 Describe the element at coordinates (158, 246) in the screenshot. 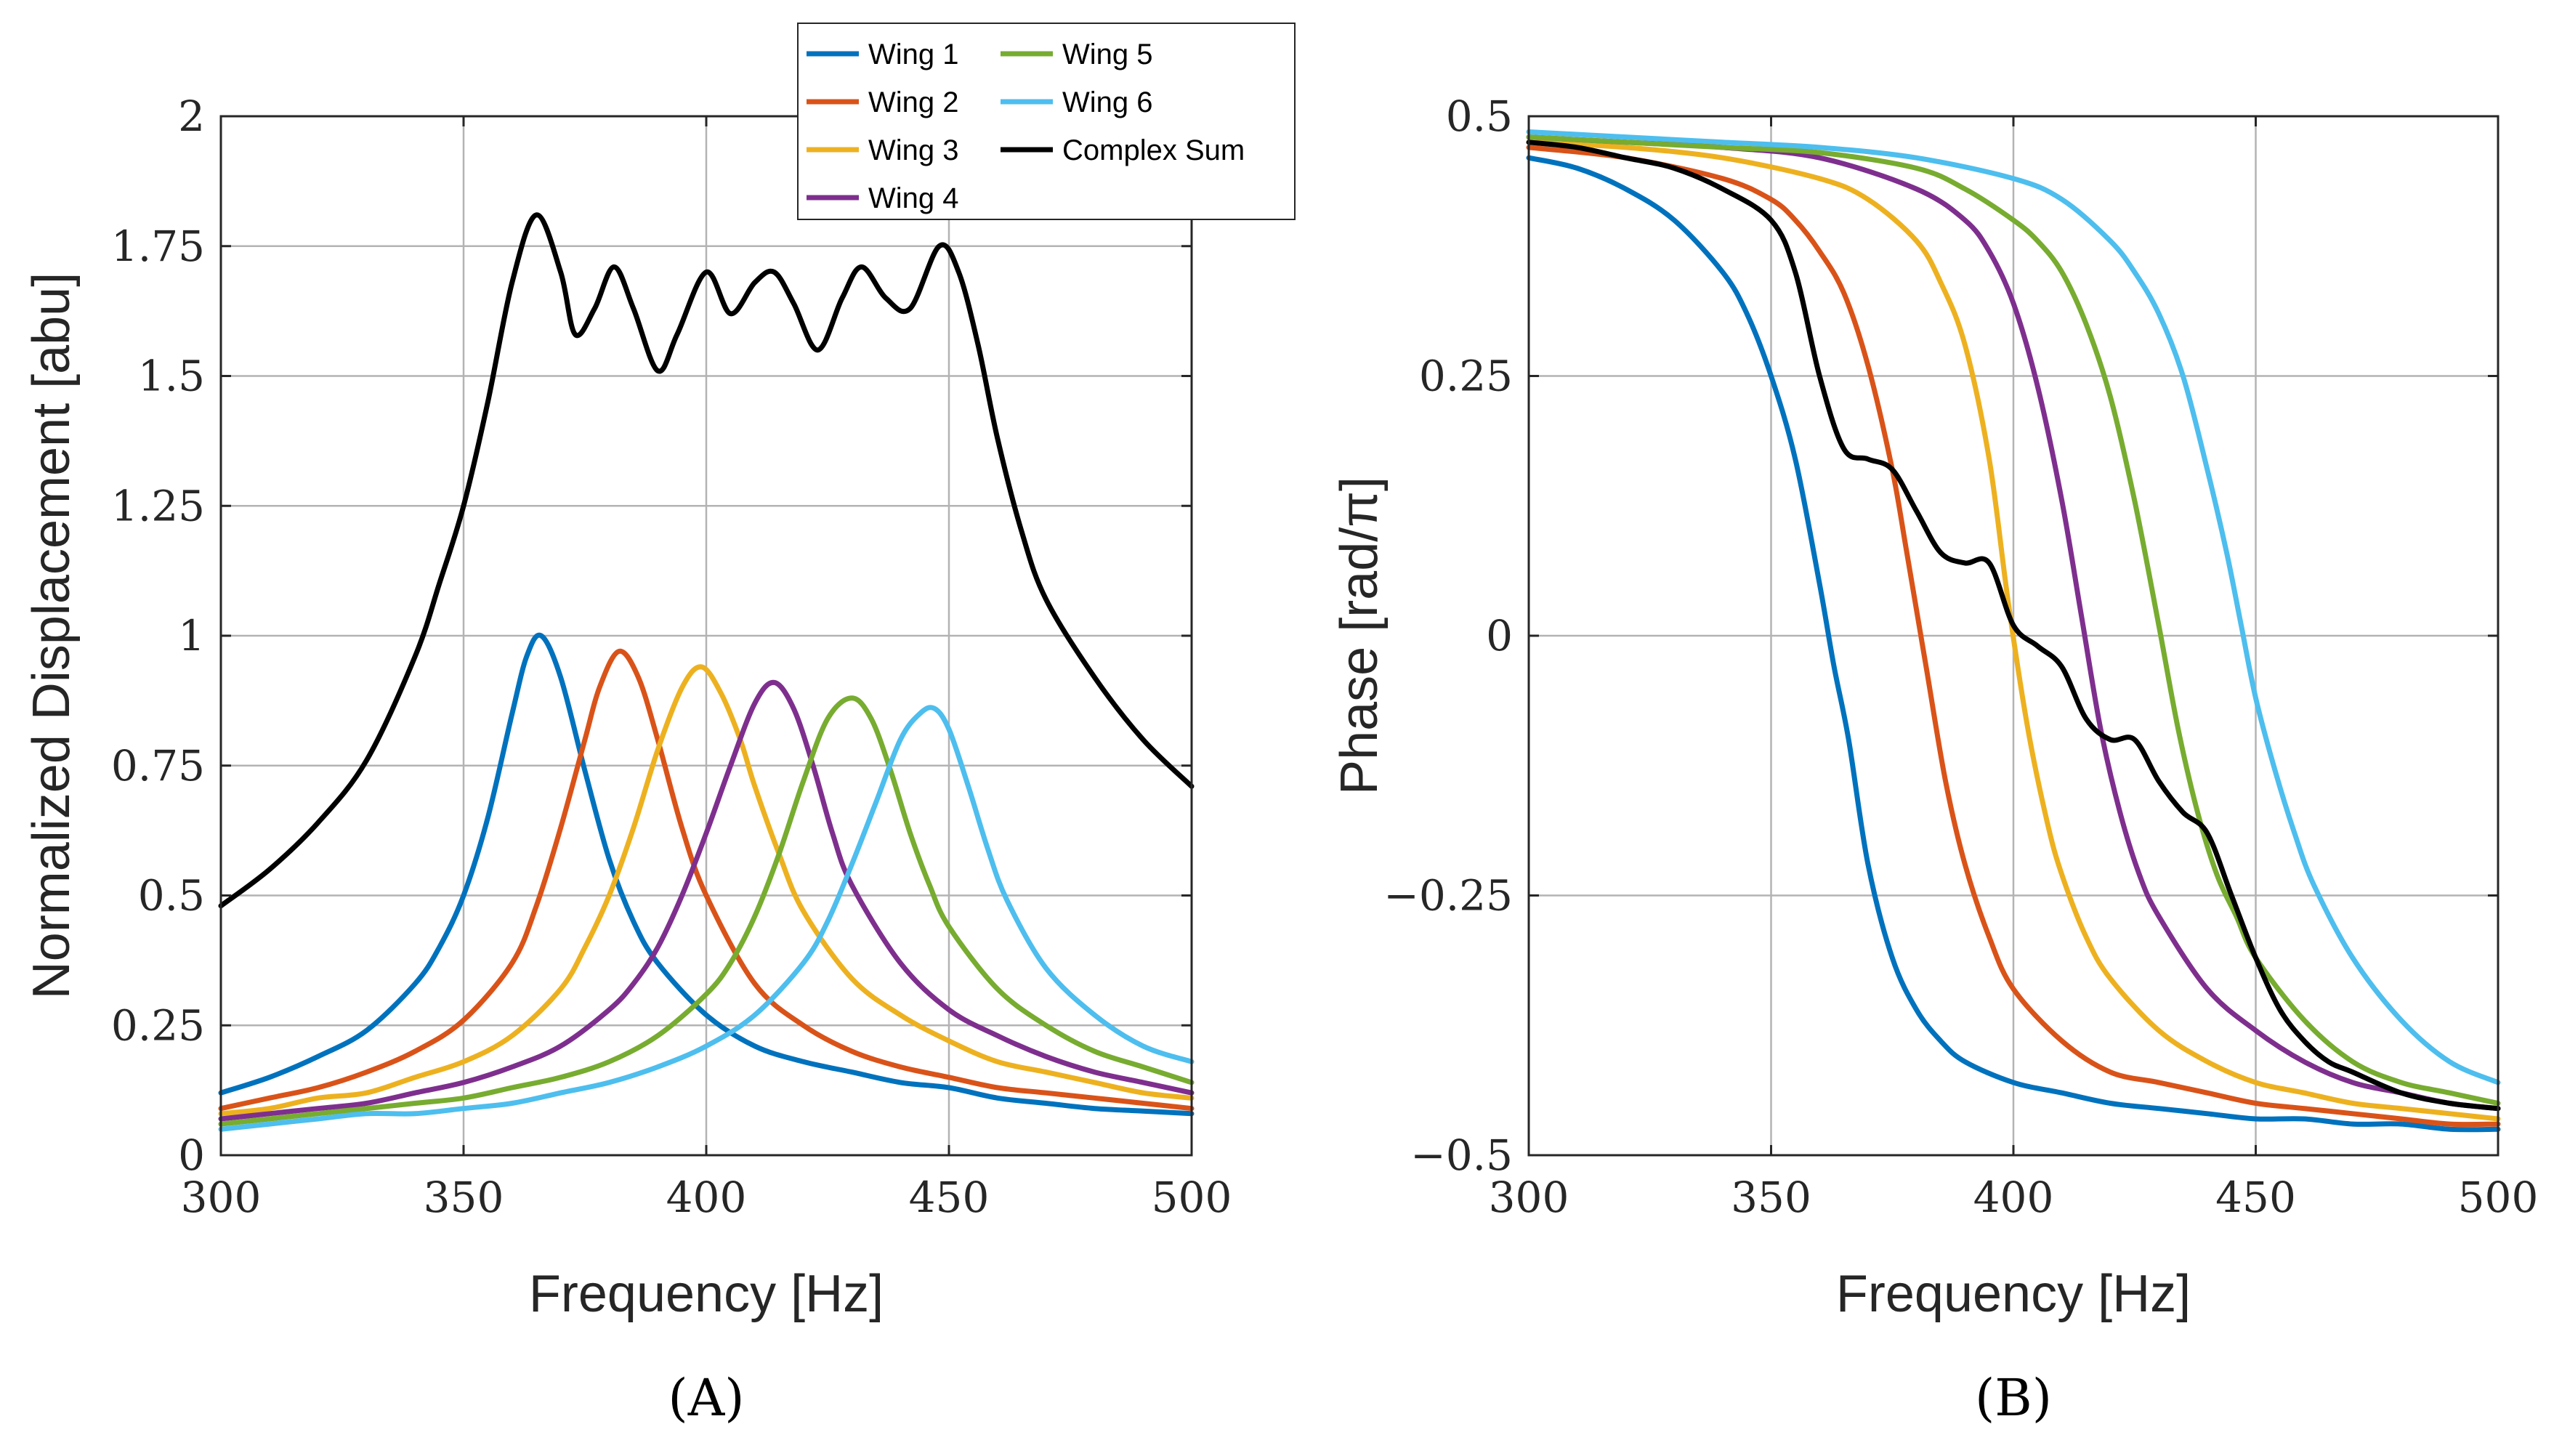

I see `y-tick-label: 1.75` at that location.